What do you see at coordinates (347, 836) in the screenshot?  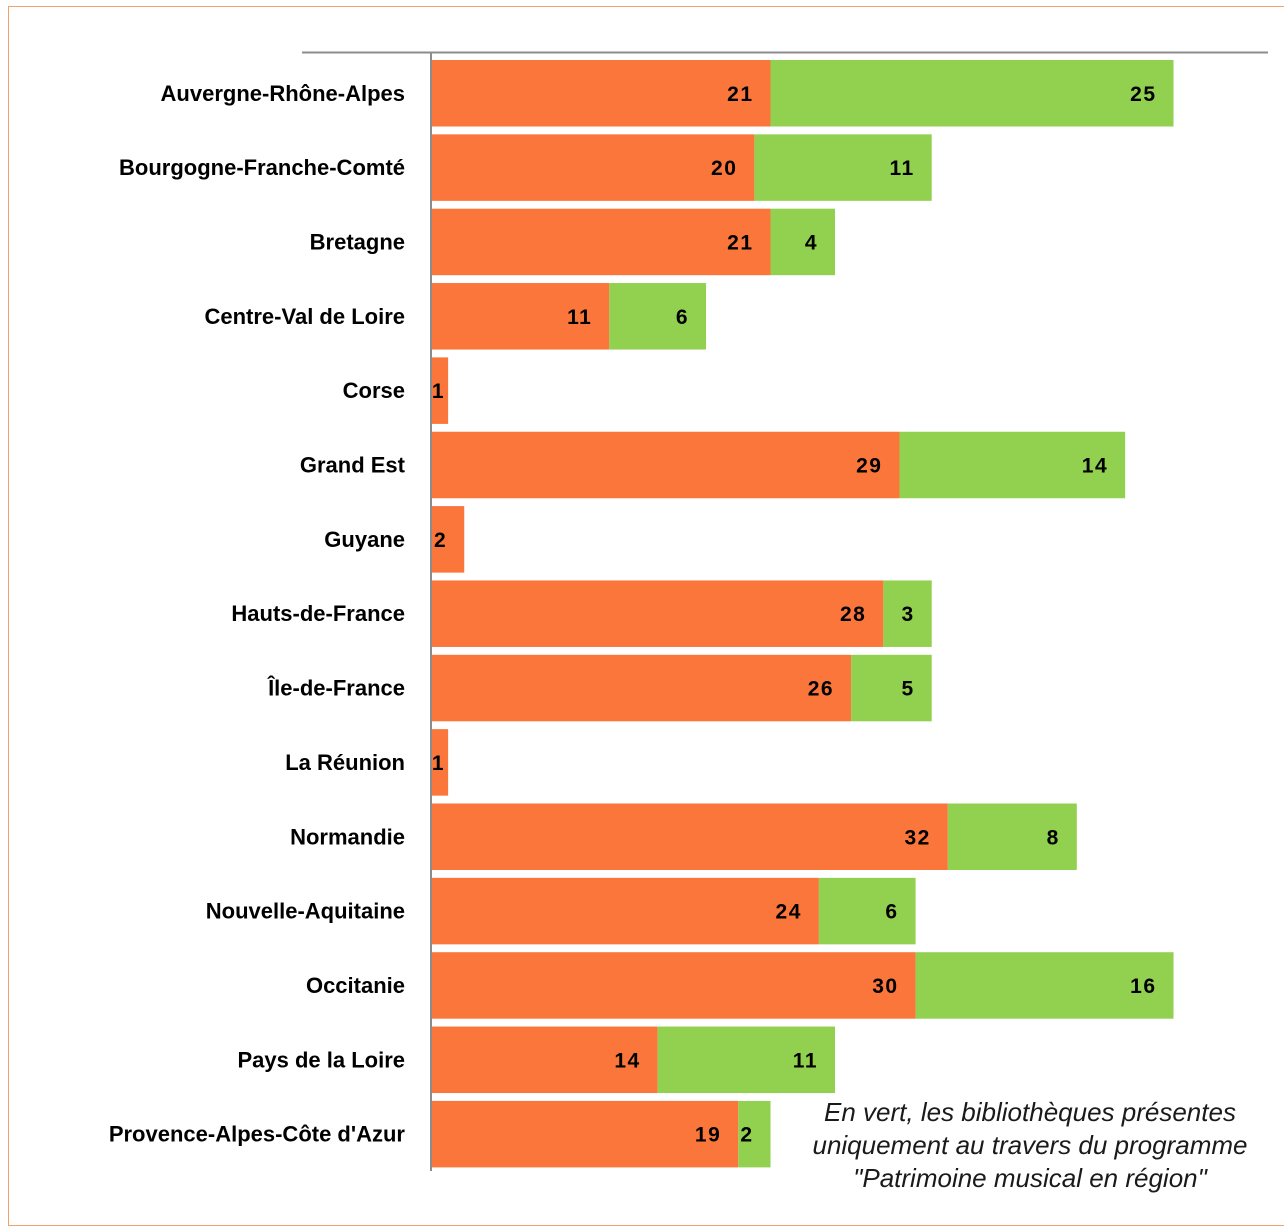 I see `category-label-normandie: Normandie` at bounding box center [347, 836].